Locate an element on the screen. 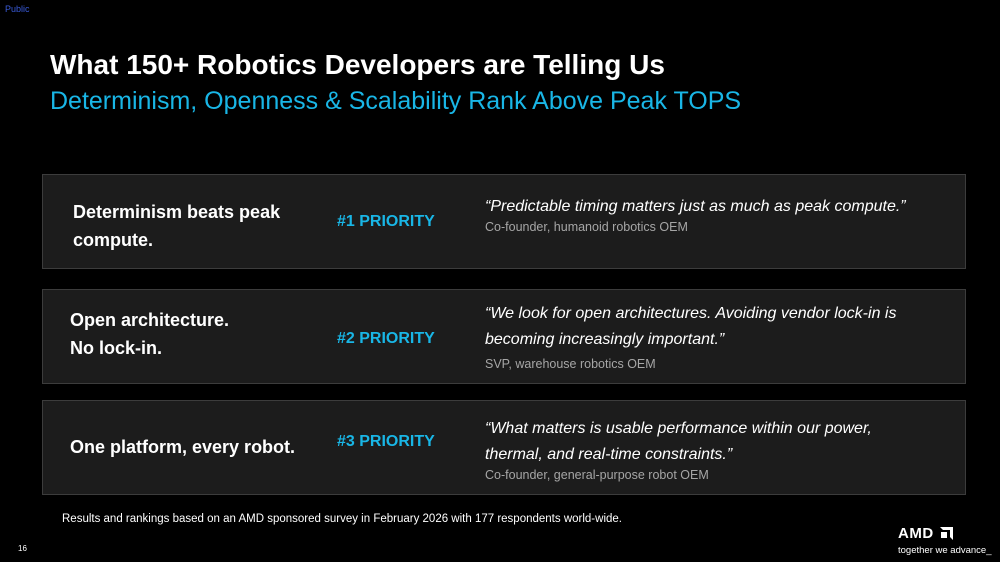  classification-label: Public is located at coordinates (17, 9).